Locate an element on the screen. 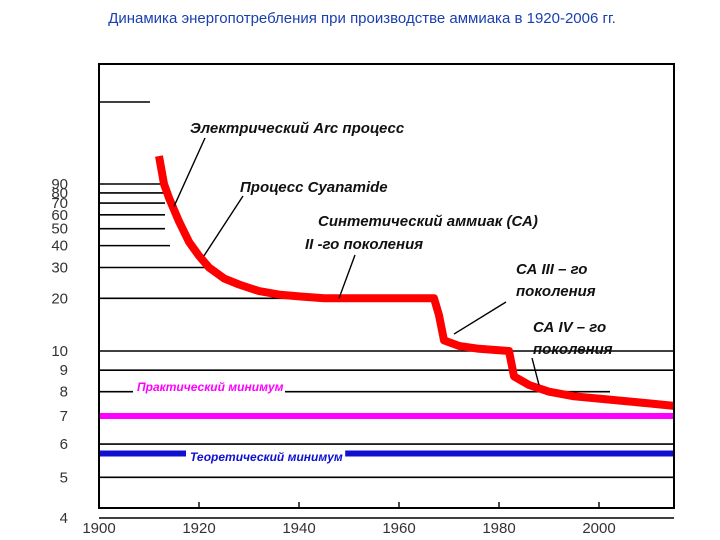  y-tick-label: 70 is located at coordinates (59, 203).